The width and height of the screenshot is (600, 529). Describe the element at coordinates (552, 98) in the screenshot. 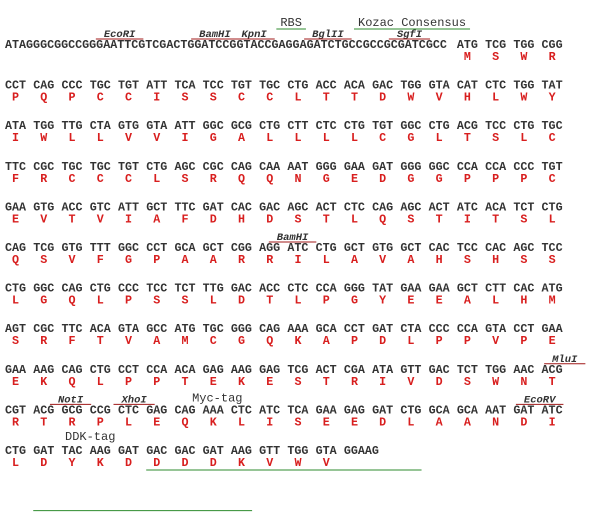

I see `amino-acid: Y` at that location.